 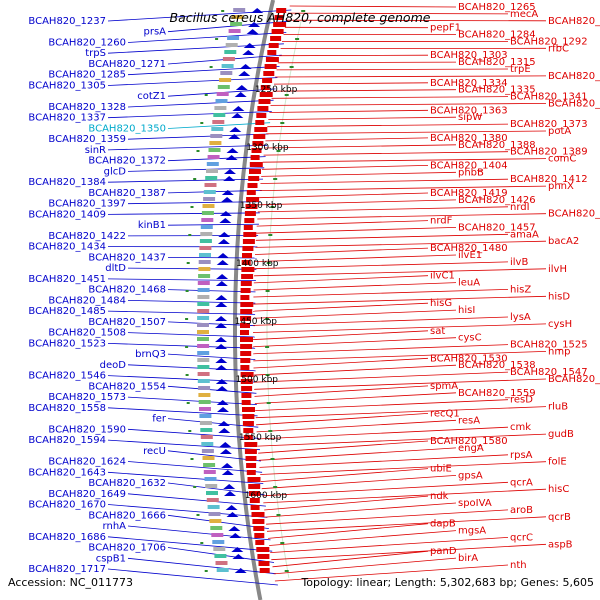 What do you see at coordinates (549, 372) in the screenshot?
I see `right-gene-label: BCAH820_1547` at bounding box center [549, 372].